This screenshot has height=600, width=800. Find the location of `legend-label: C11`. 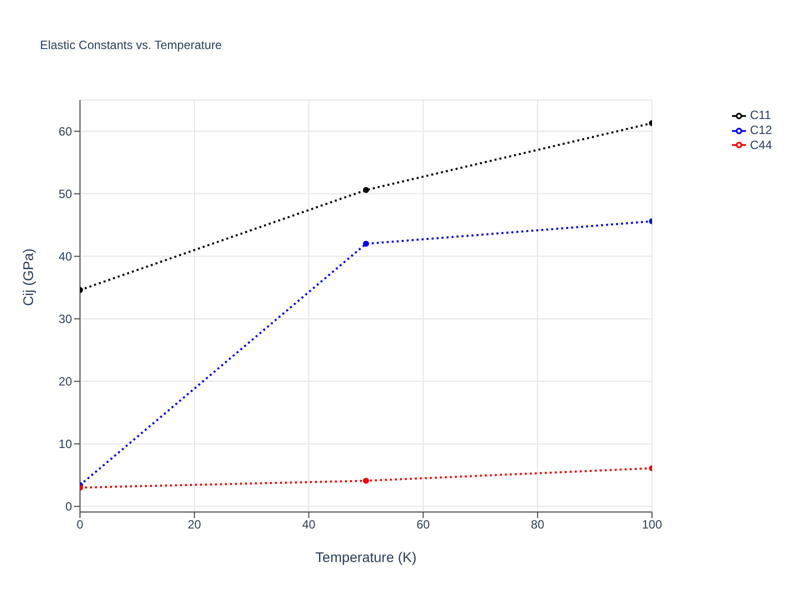

legend-label: C11 is located at coordinates (761, 115).